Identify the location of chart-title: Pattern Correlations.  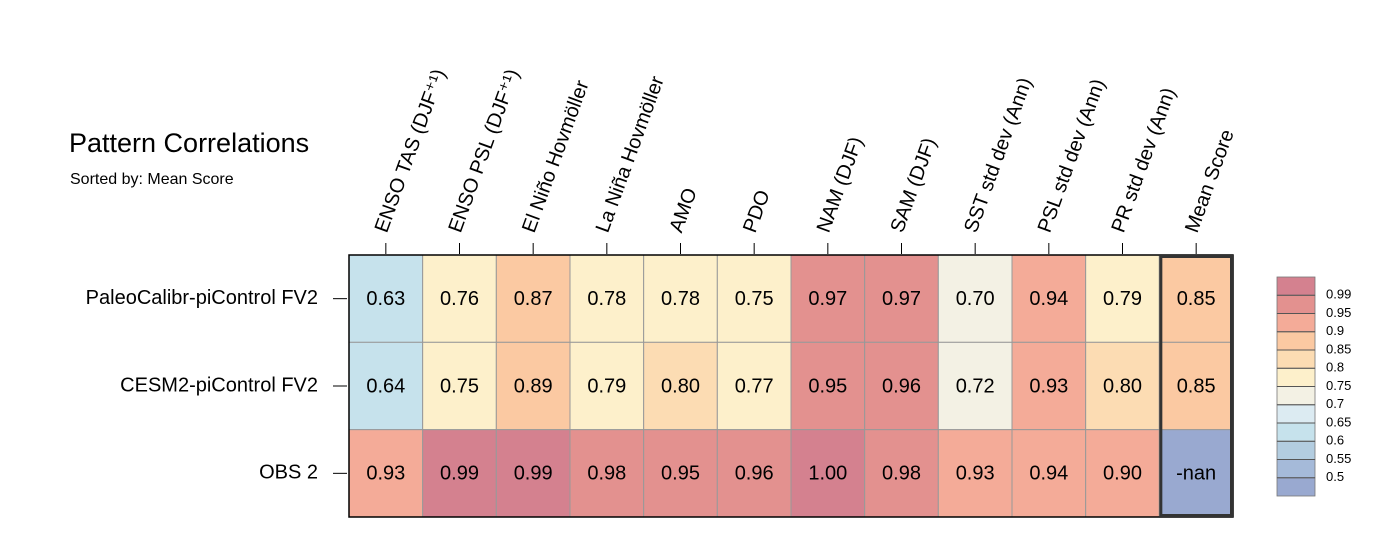
(189, 143).